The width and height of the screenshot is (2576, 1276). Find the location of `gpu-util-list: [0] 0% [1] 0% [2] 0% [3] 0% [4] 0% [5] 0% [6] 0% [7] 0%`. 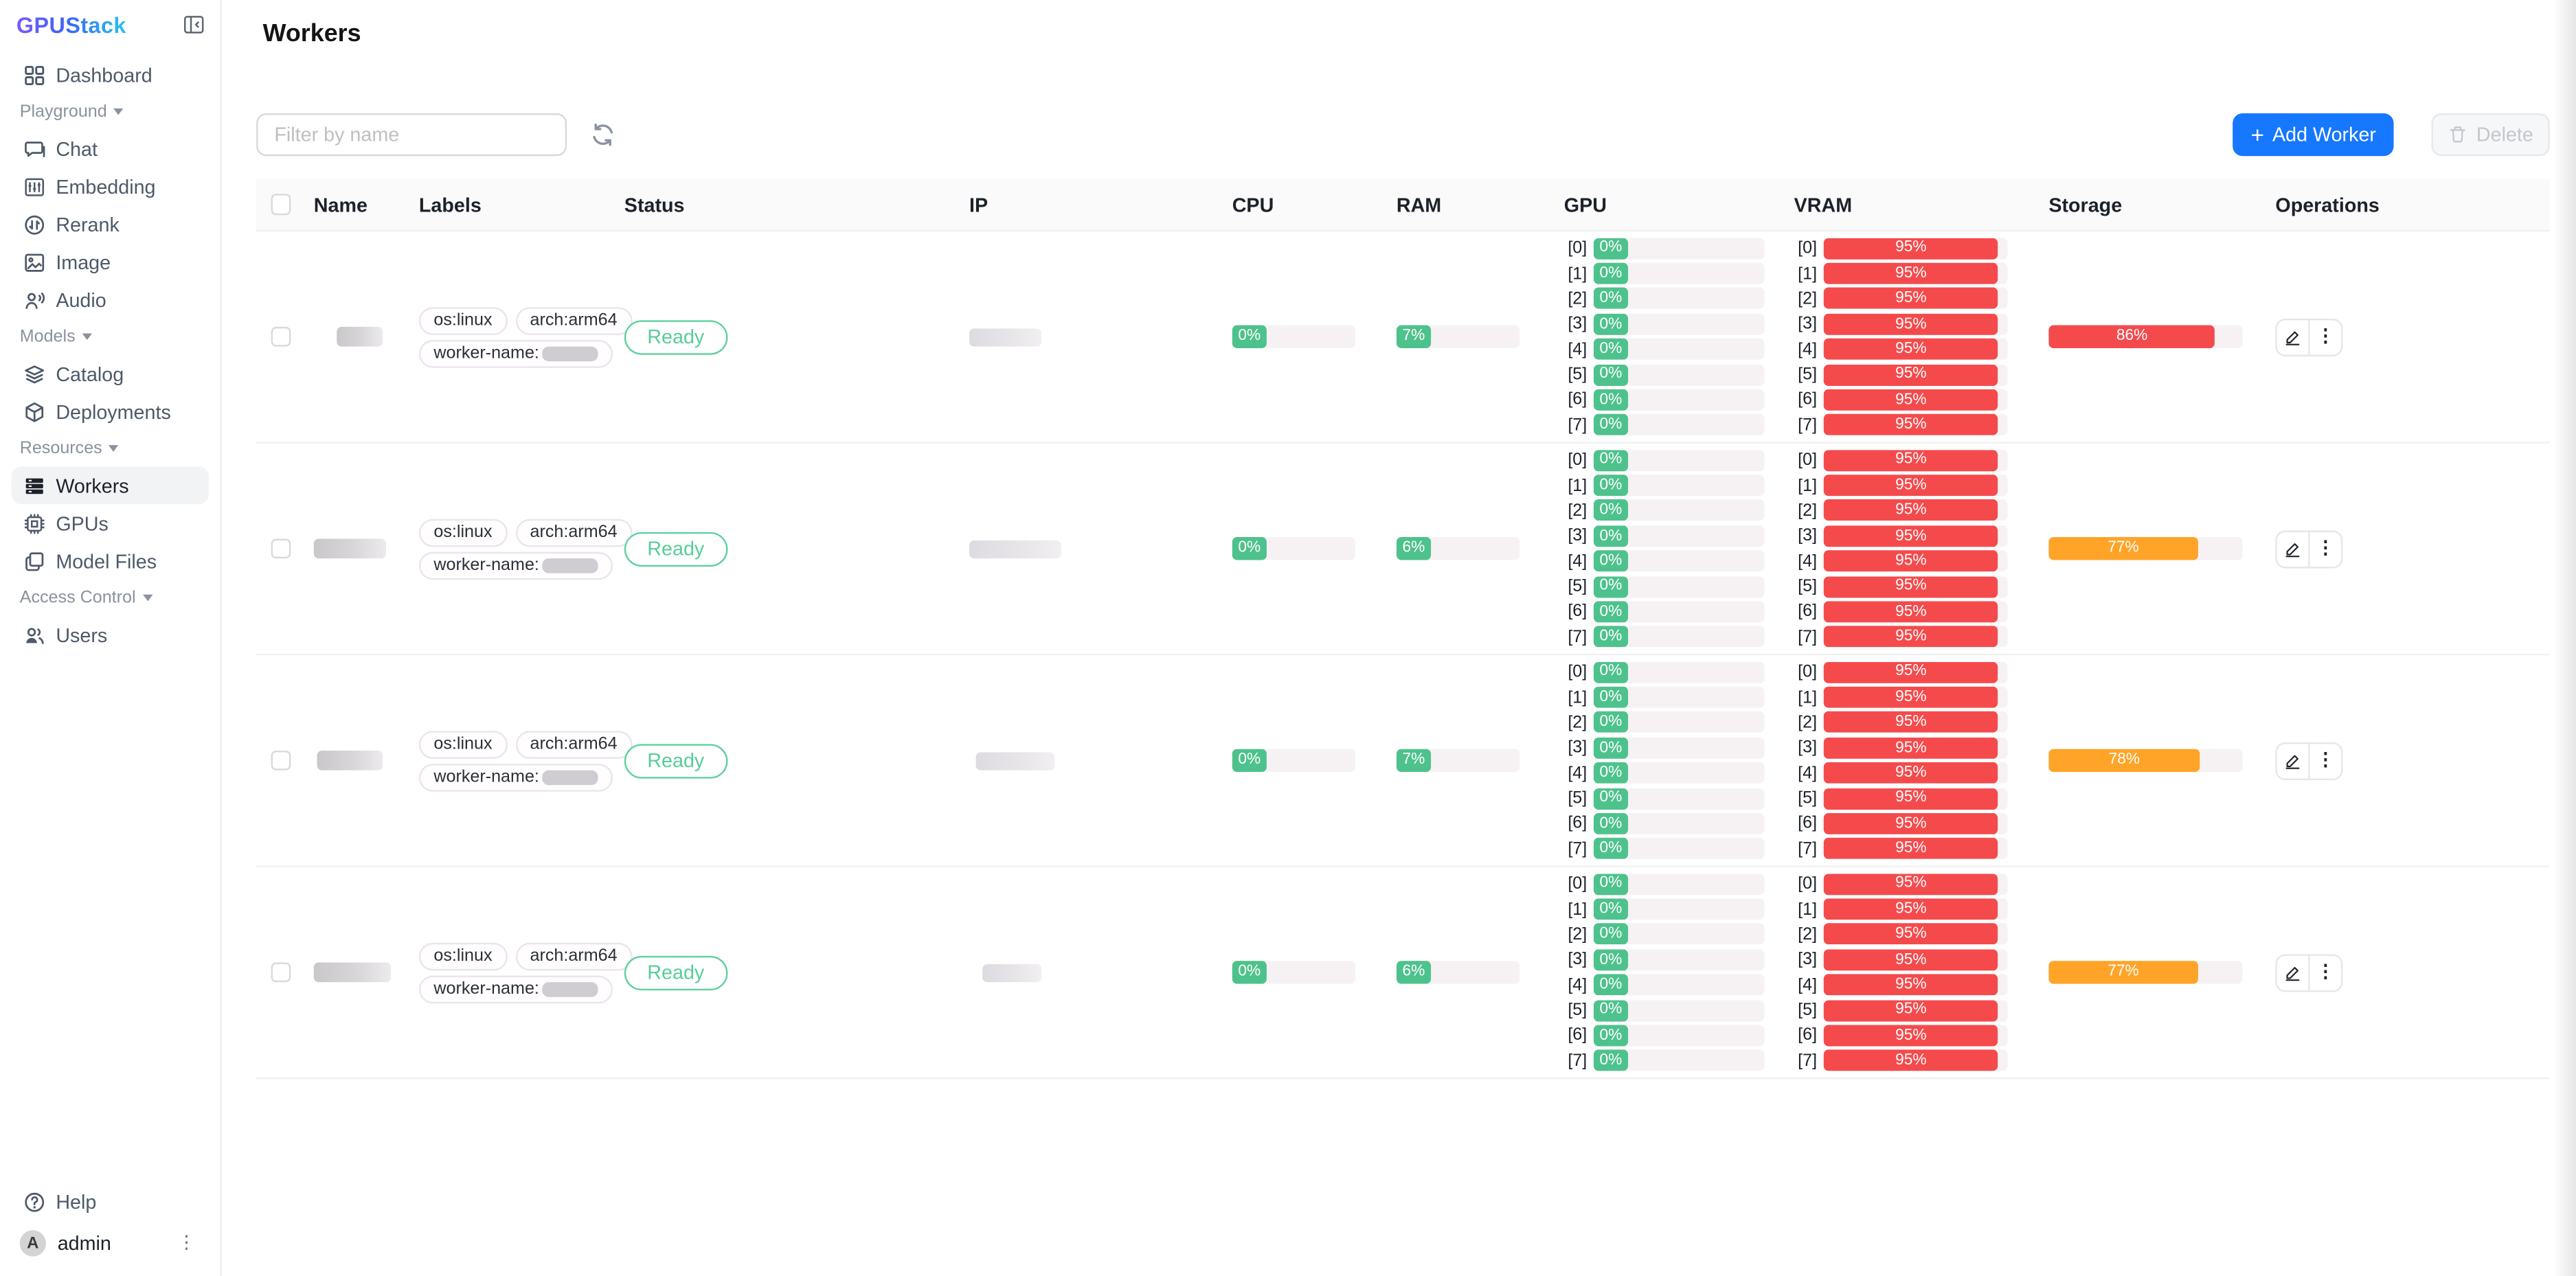

gpu-util-list: [0] 0% [1] 0% [2] 0% [3] 0% [4] 0% [5] 0% [6] 0% [7] 0% is located at coordinates (1671, 973).